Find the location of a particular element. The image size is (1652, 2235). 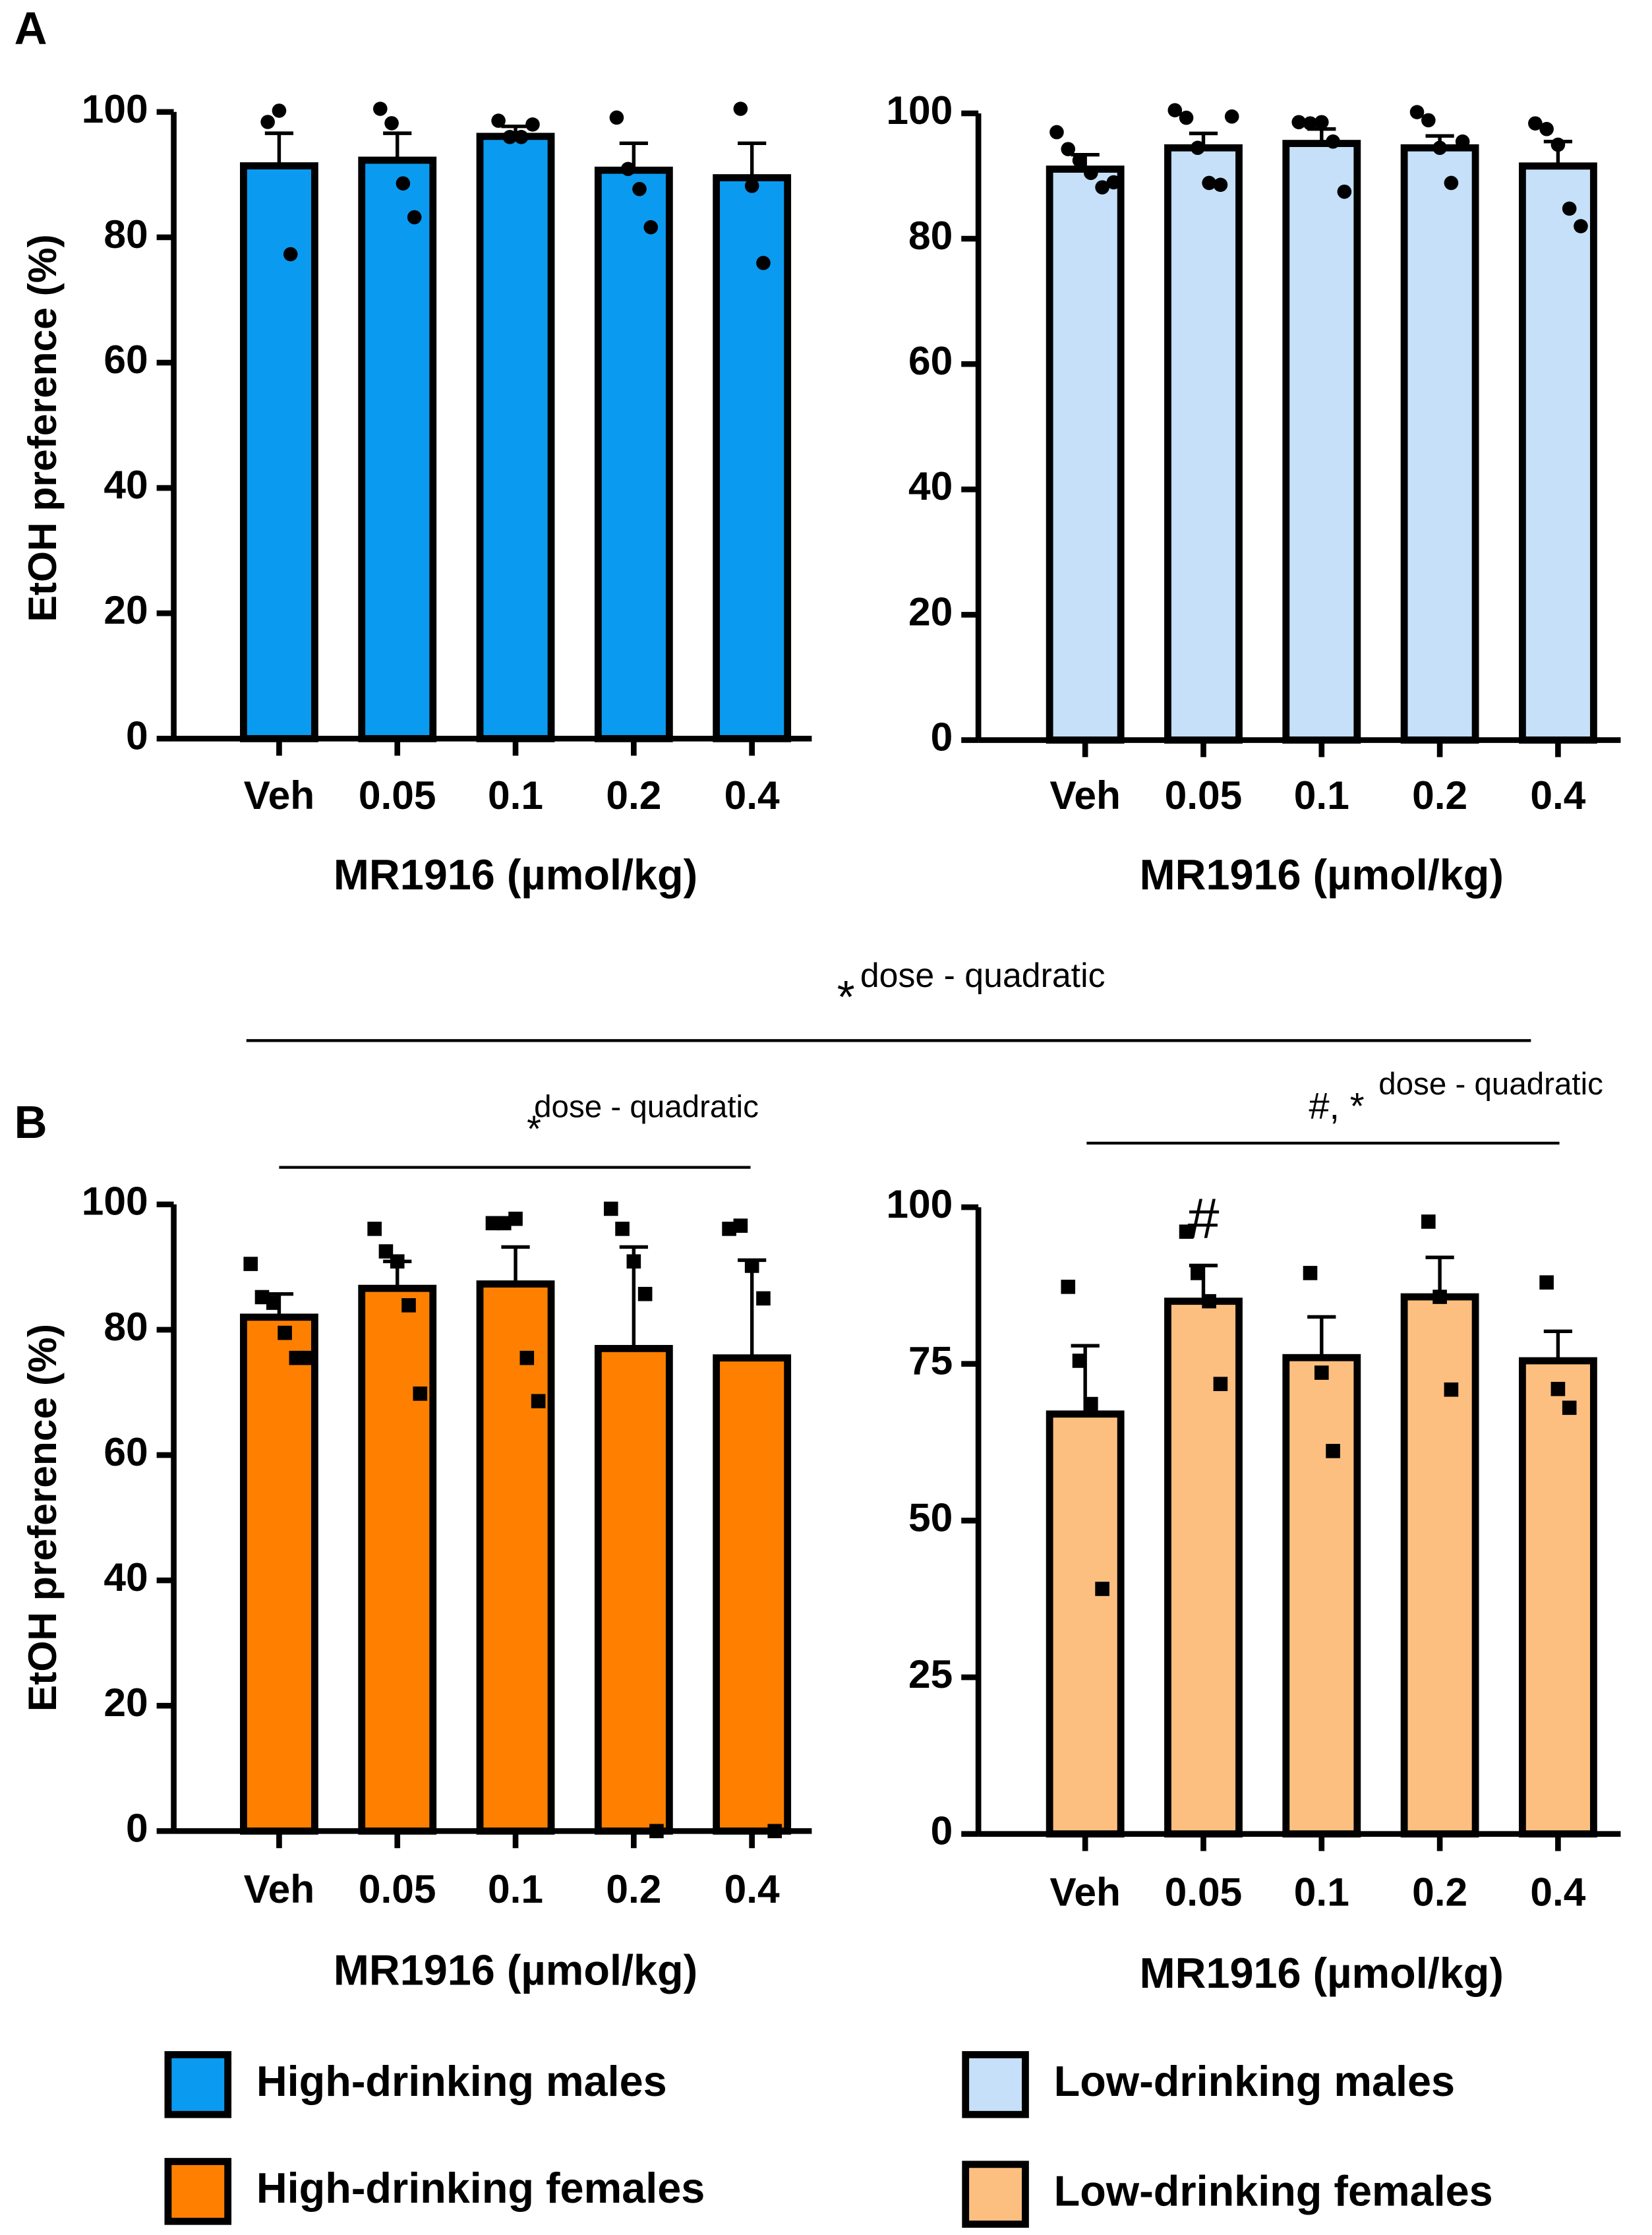

legend-label: Low-drinking females is located at coordinates (1273, 2190).